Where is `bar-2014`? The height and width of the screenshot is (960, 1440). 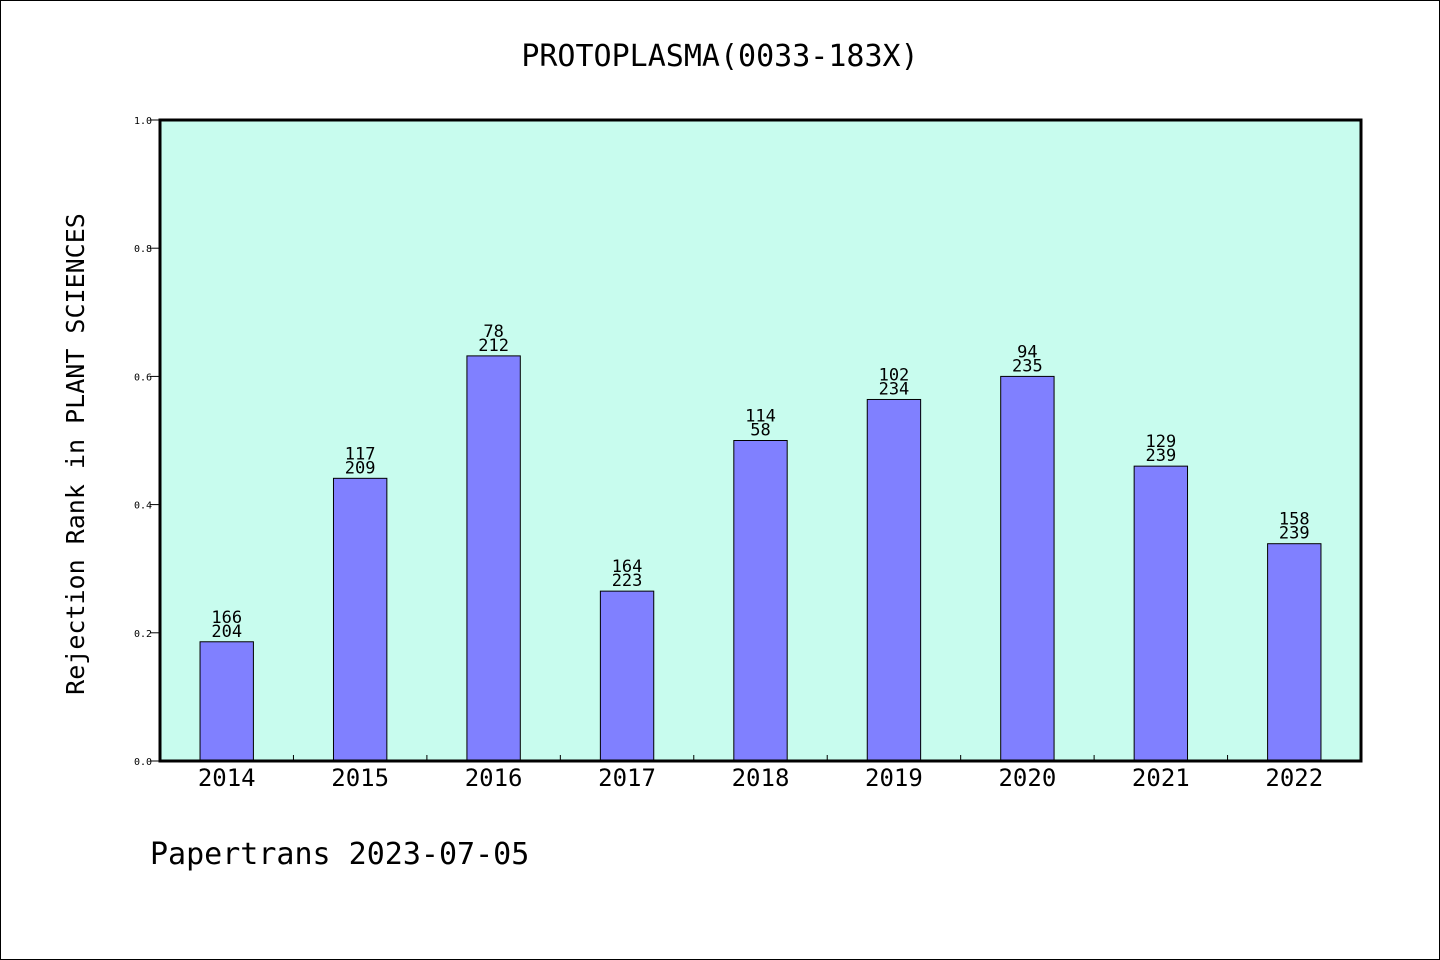 bar-2014 is located at coordinates (226, 701).